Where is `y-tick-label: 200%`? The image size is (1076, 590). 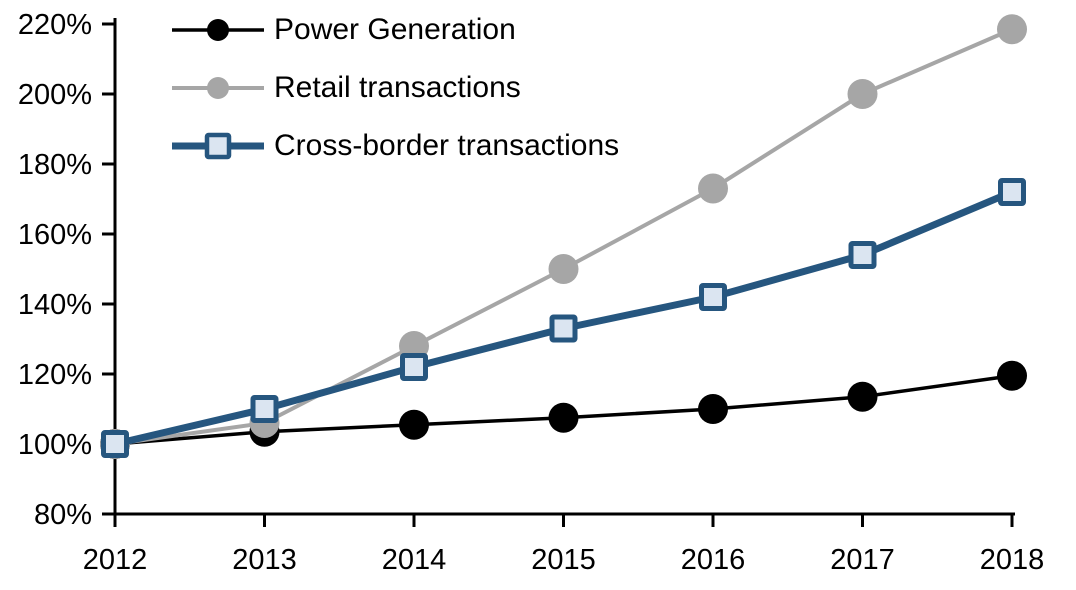 y-tick-label: 200% is located at coordinates (55, 95).